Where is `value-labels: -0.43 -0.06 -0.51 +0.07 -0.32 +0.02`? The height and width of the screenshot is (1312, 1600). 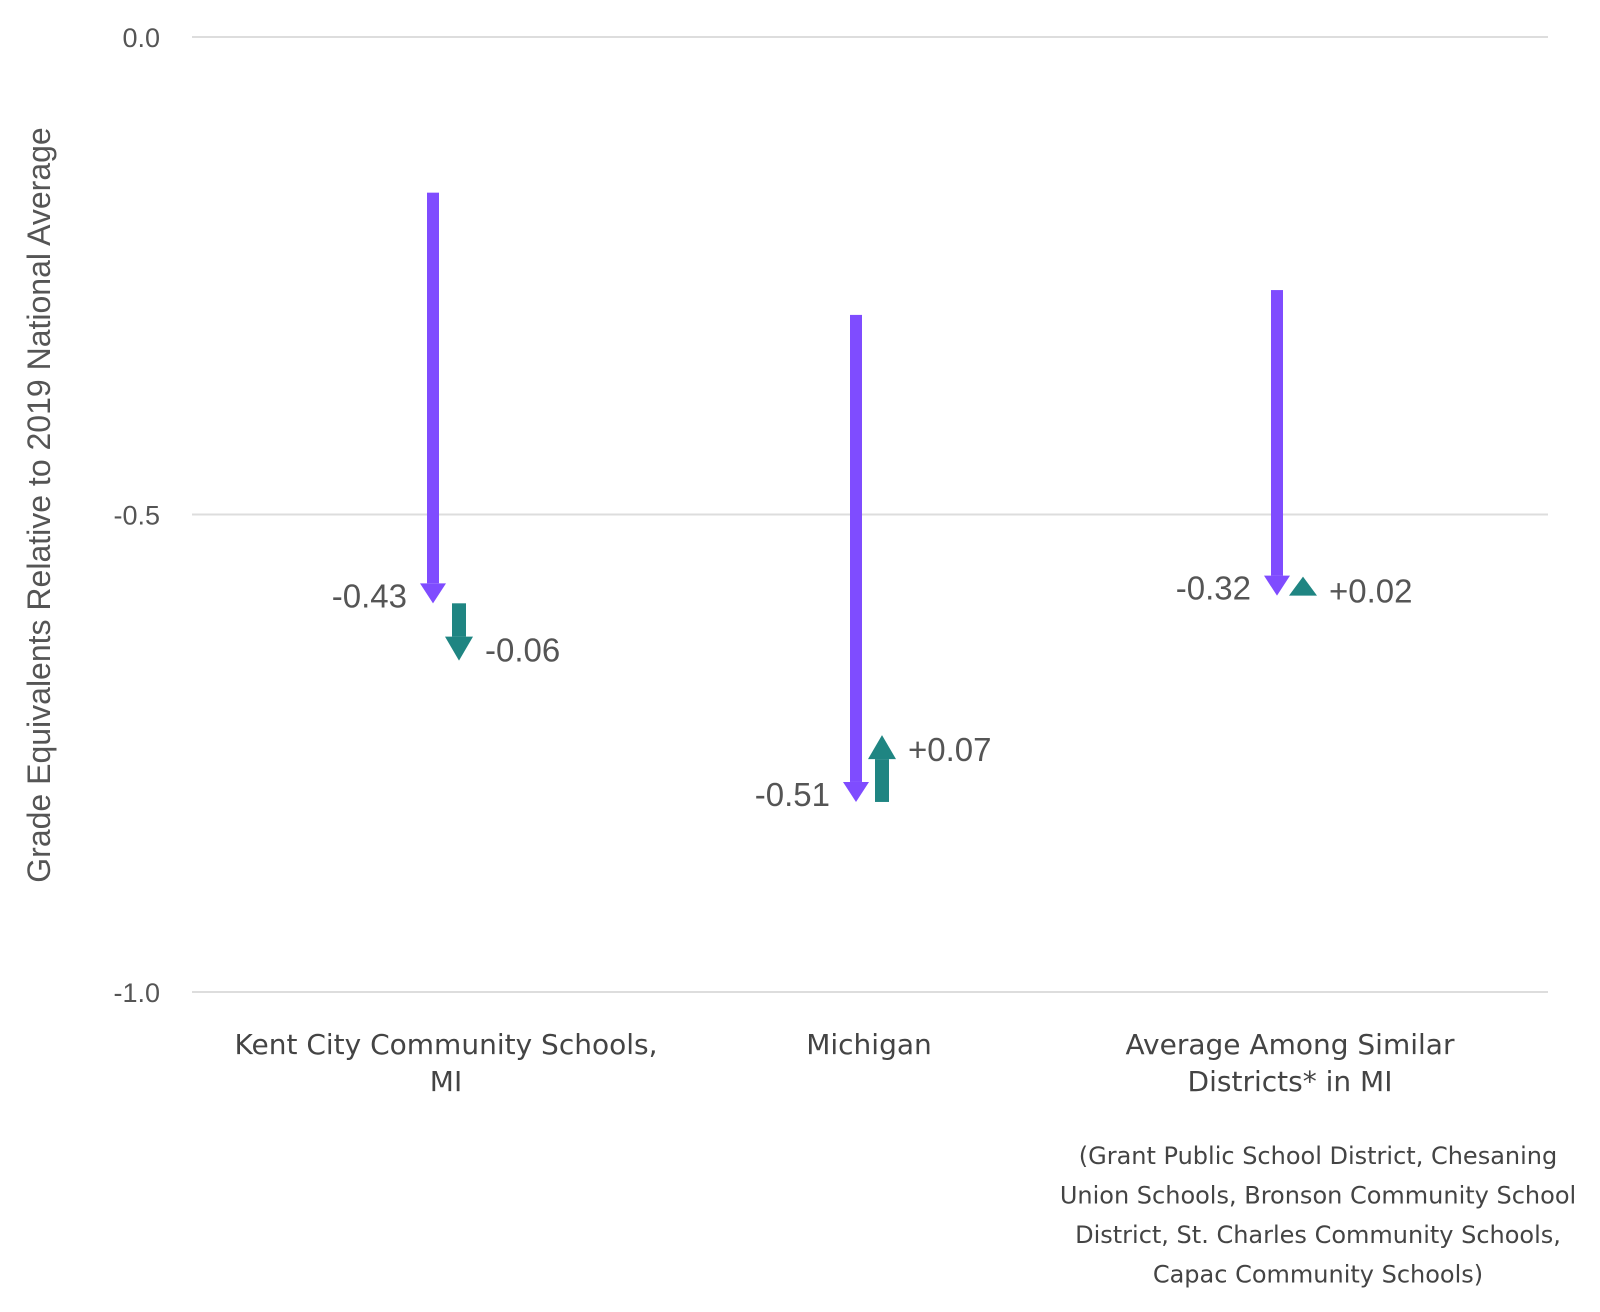
value-labels: -0.43 -0.06 -0.51 +0.07 -0.32 +0.02 is located at coordinates (872, 691).